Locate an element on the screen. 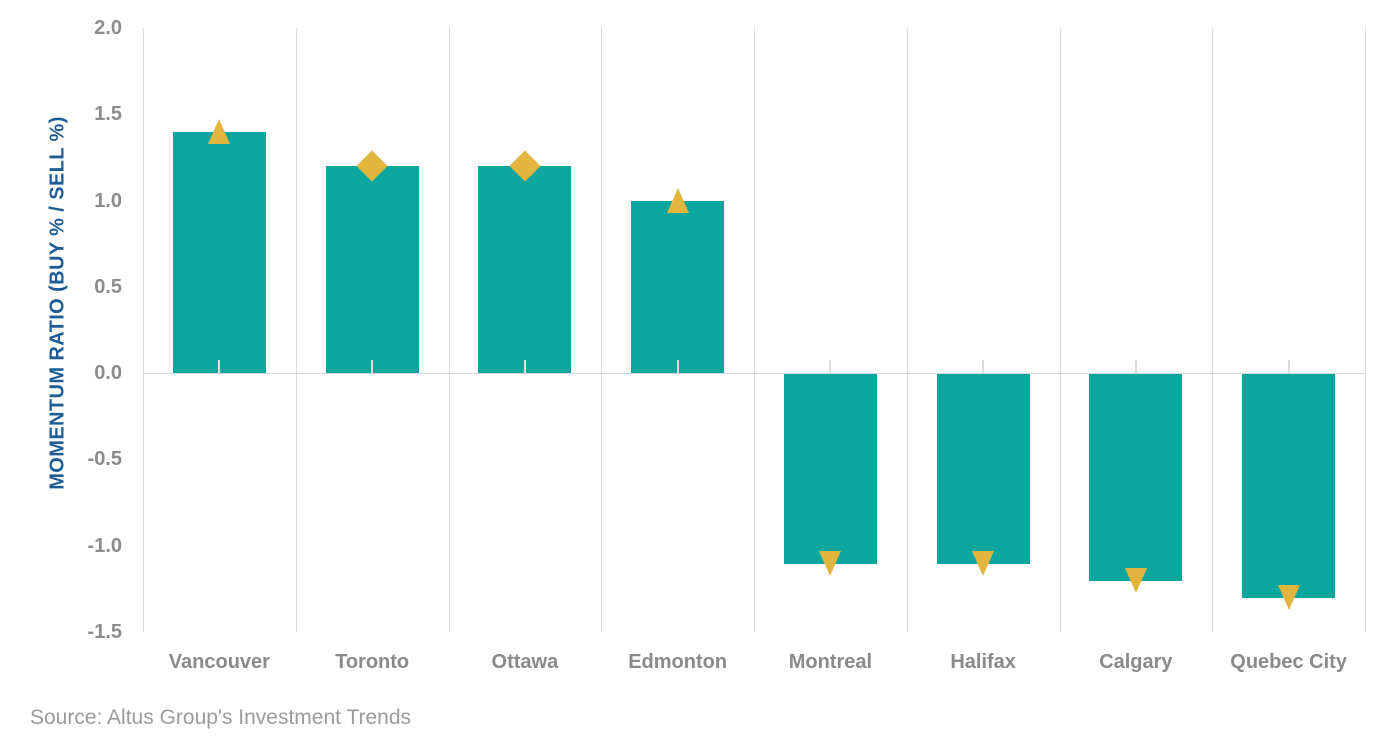  y-tick-label: 1.0 is located at coordinates (108, 200).